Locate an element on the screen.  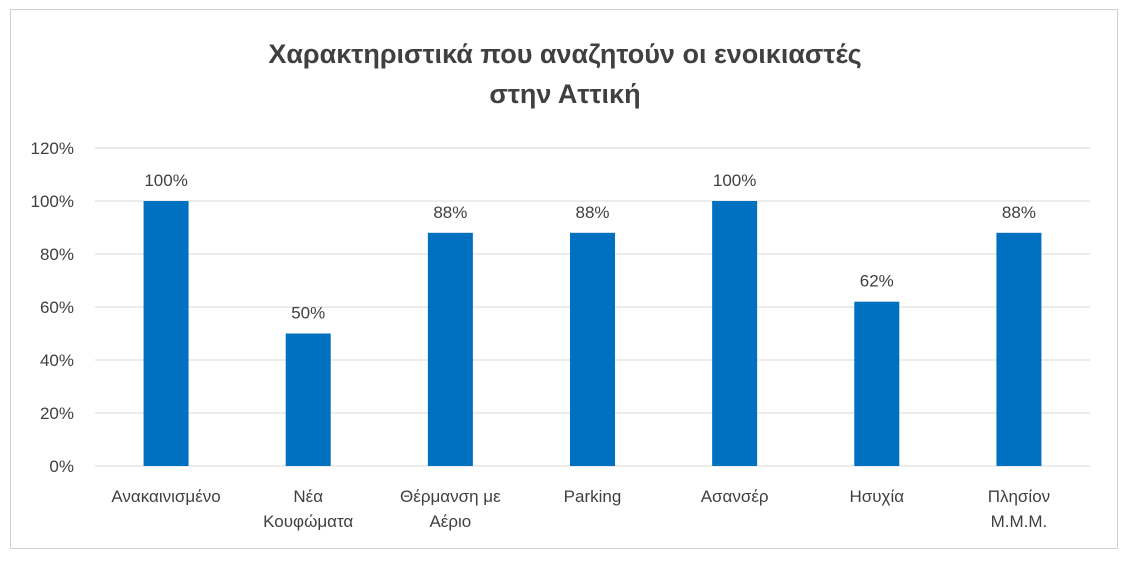
category-label: Parking is located at coordinates (593, 496).